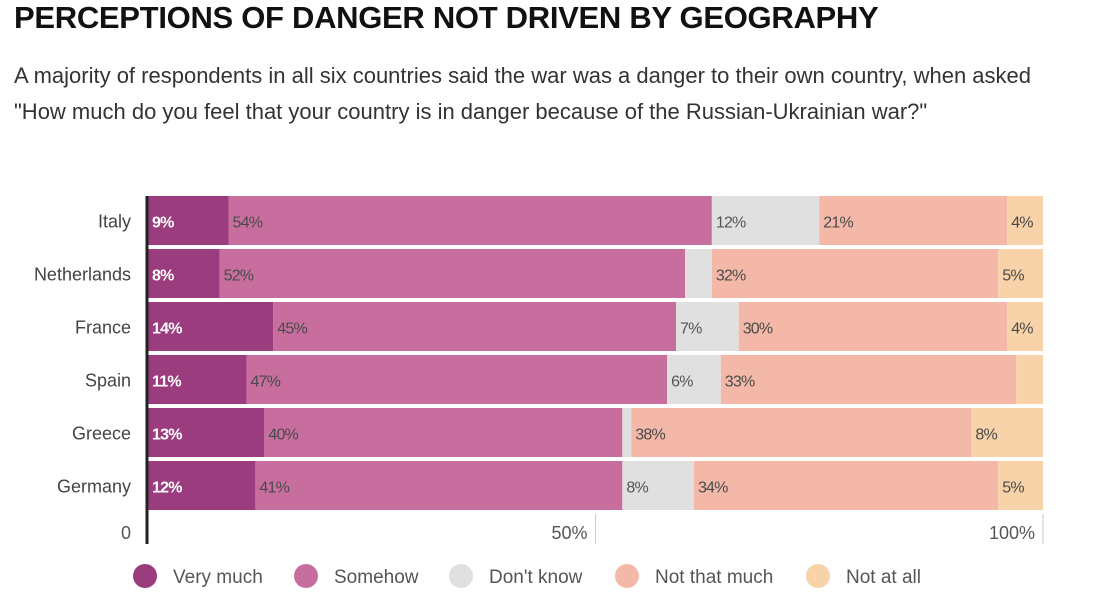 This screenshot has height=605, width=1112. I want to click on data-label: 54%, so click(248, 223).